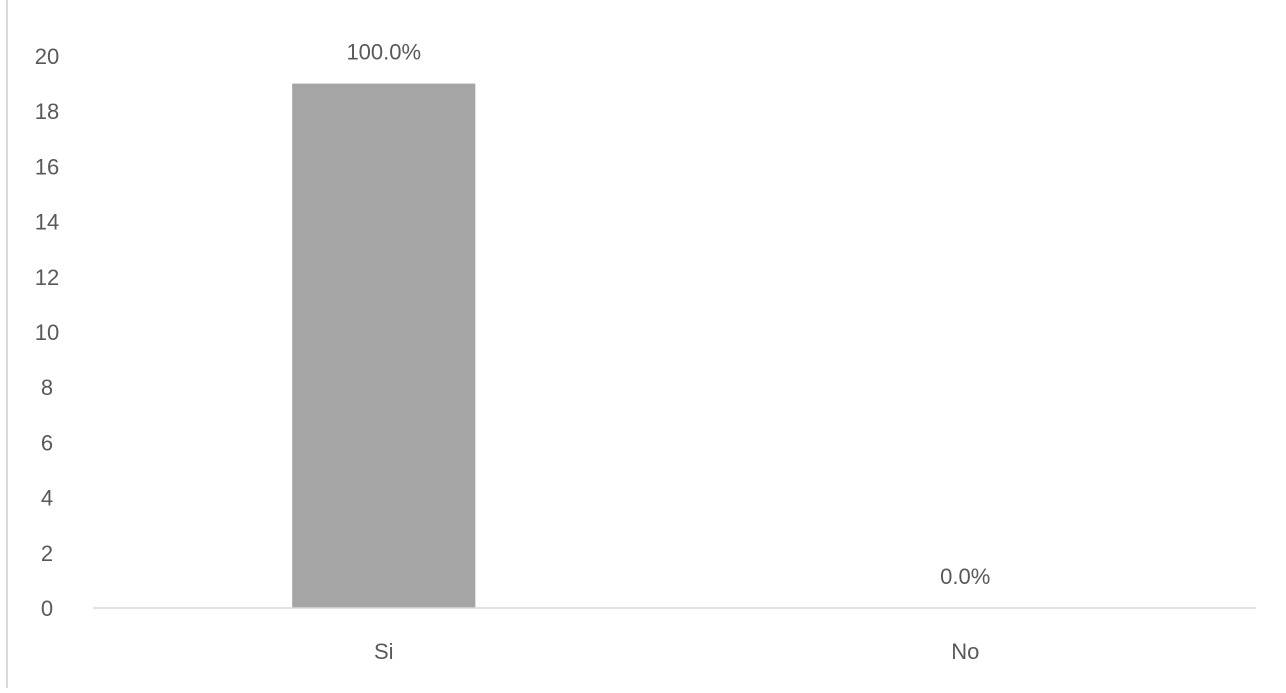 The image size is (1286, 693). I want to click on y-tick-label: 2, so click(47, 553).